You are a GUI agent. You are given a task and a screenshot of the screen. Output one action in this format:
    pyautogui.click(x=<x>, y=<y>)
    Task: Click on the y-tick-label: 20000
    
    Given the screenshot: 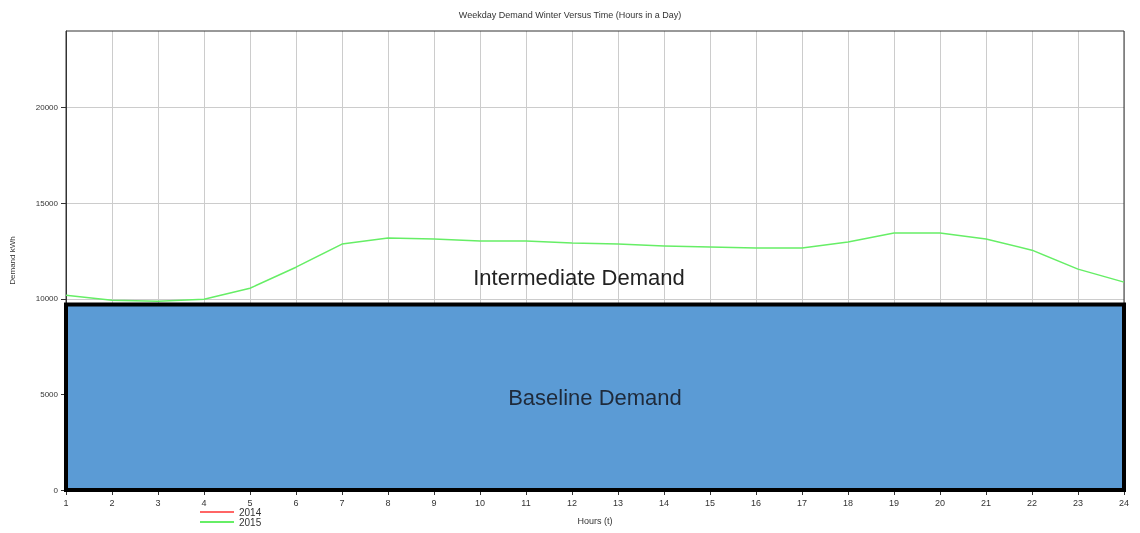 What is the action you would take?
    pyautogui.click(x=47, y=107)
    